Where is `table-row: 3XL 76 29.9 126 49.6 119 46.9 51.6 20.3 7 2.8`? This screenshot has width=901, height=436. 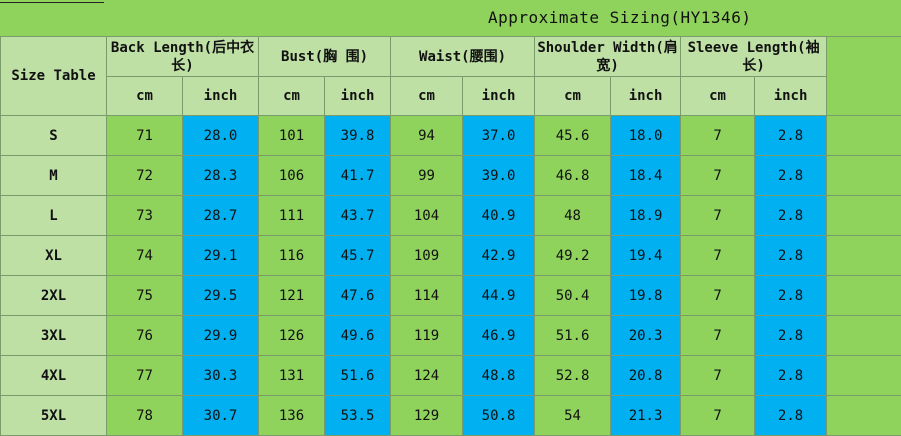 table-row: 3XL 76 29.9 126 49.6 119 46.9 51.6 20.3 7 2.8 is located at coordinates (450, 335).